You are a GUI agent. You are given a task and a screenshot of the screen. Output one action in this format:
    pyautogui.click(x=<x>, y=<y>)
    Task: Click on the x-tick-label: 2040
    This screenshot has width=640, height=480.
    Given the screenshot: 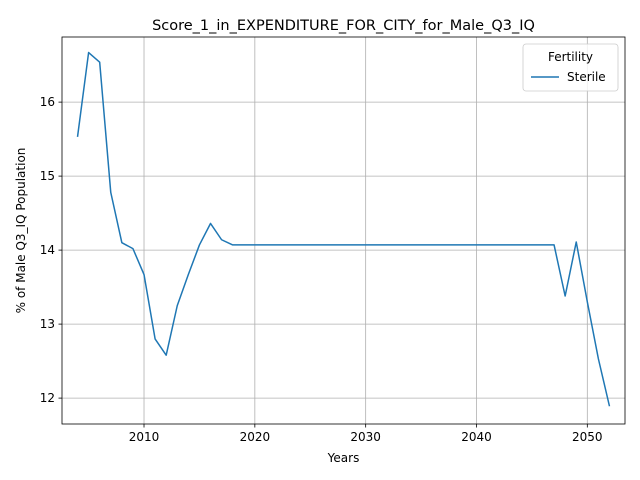 What is the action you would take?
    pyautogui.click(x=476, y=437)
    